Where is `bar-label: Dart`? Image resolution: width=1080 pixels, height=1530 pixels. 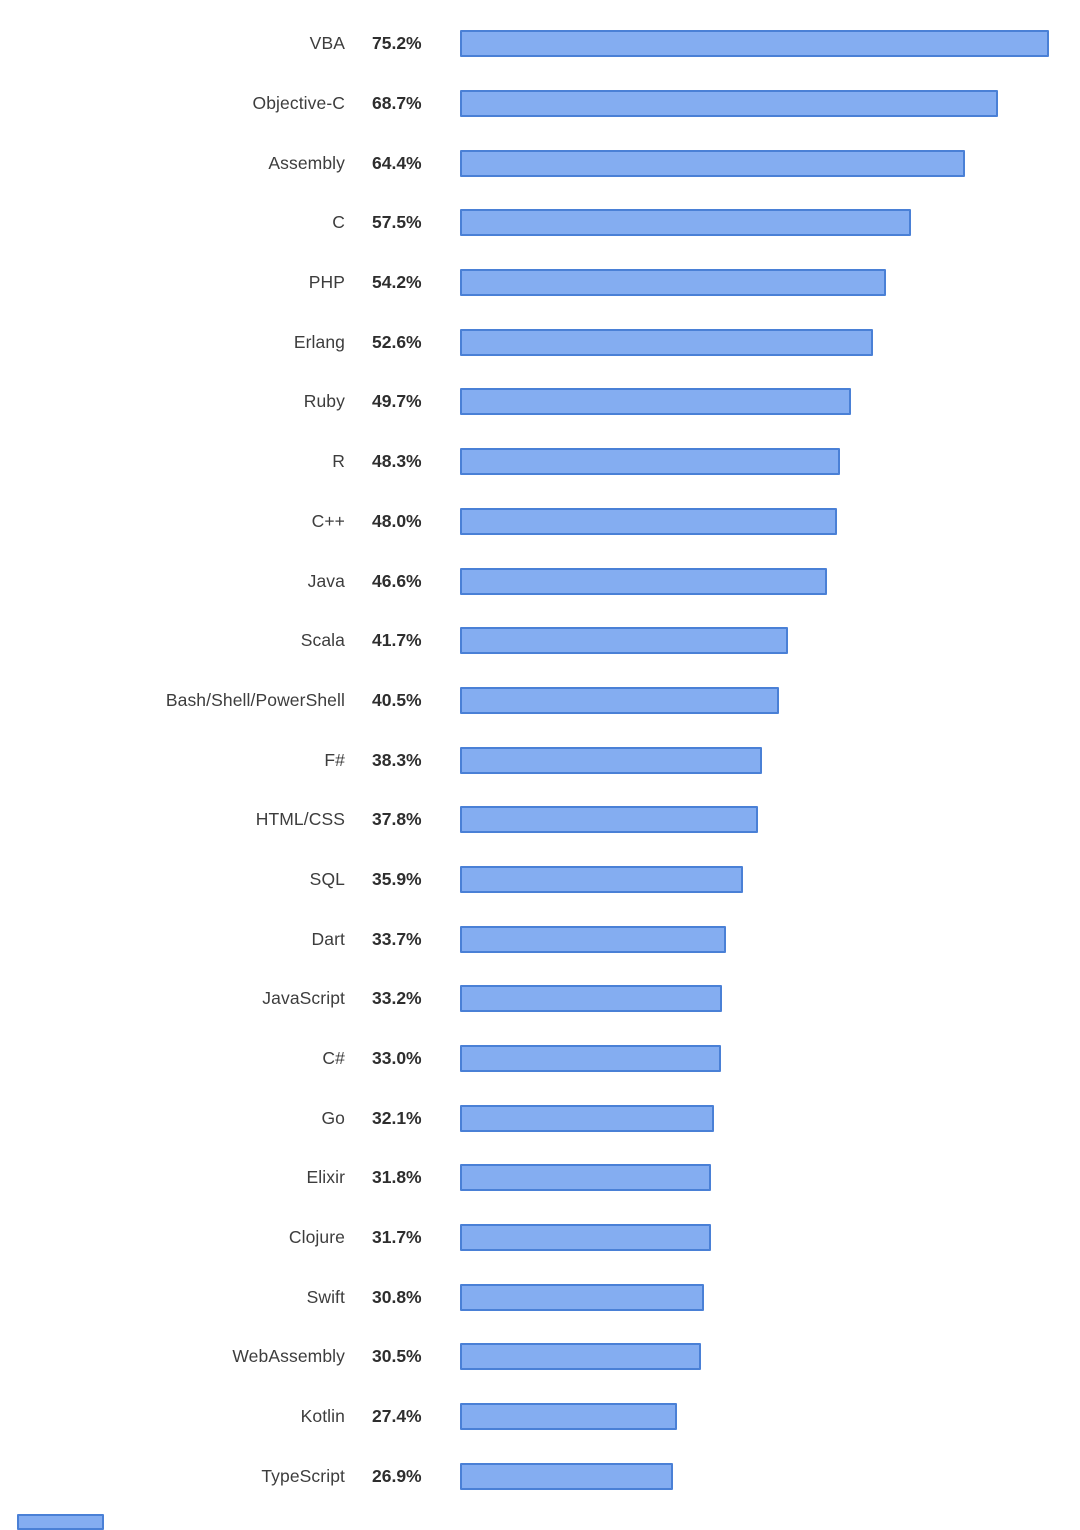 bar-label: Dart is located at coordinates (328, 938).